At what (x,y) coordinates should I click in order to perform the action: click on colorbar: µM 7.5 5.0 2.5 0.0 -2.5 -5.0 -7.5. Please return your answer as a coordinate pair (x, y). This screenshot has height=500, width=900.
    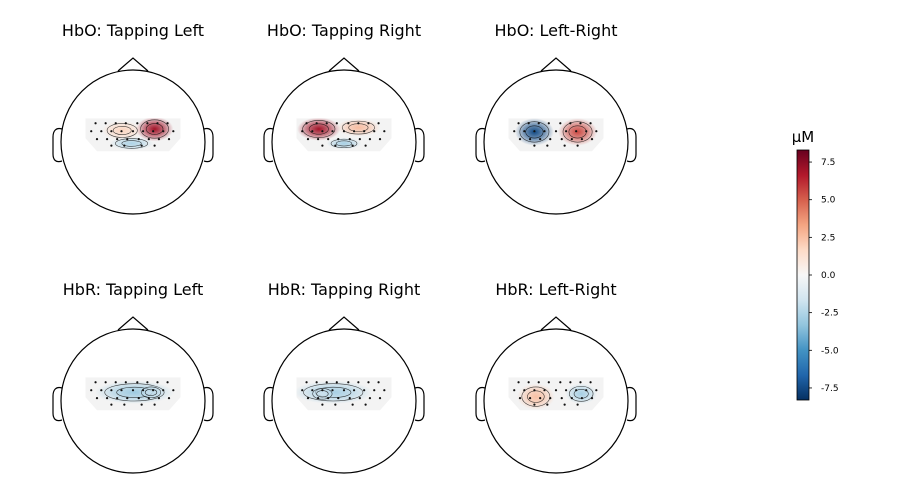
    Looking at the image, I should click on (815, 264).